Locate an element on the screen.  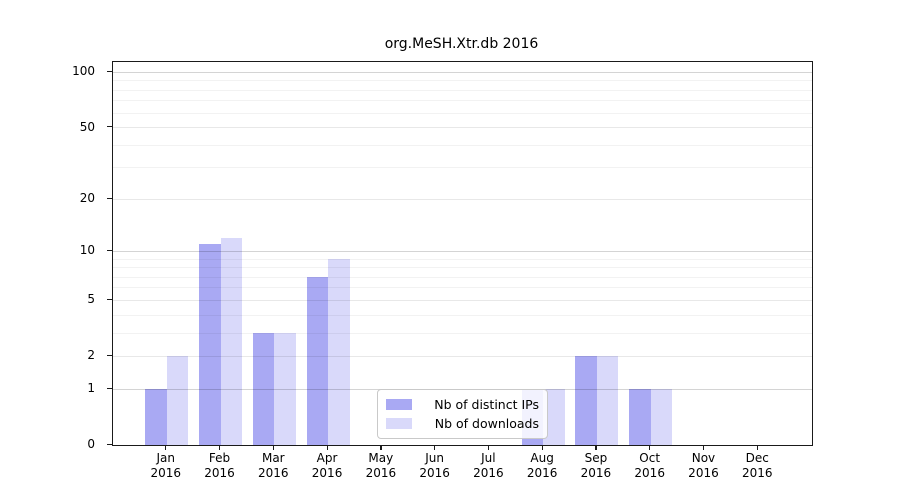
y-tick-label: 5 is located at coordinates (91, 299).